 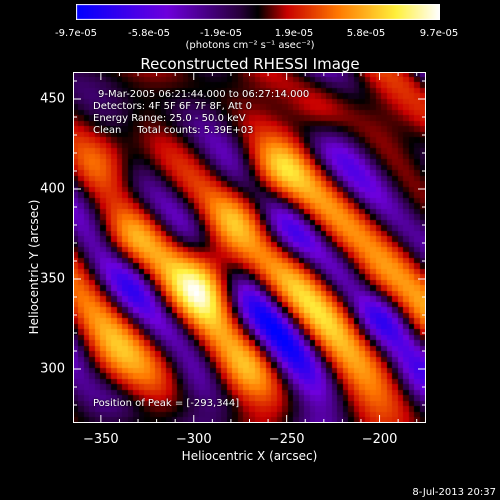 I want to click on y-axis-label: Heliocentric Y (arcsec), so click(x=34, y=267).